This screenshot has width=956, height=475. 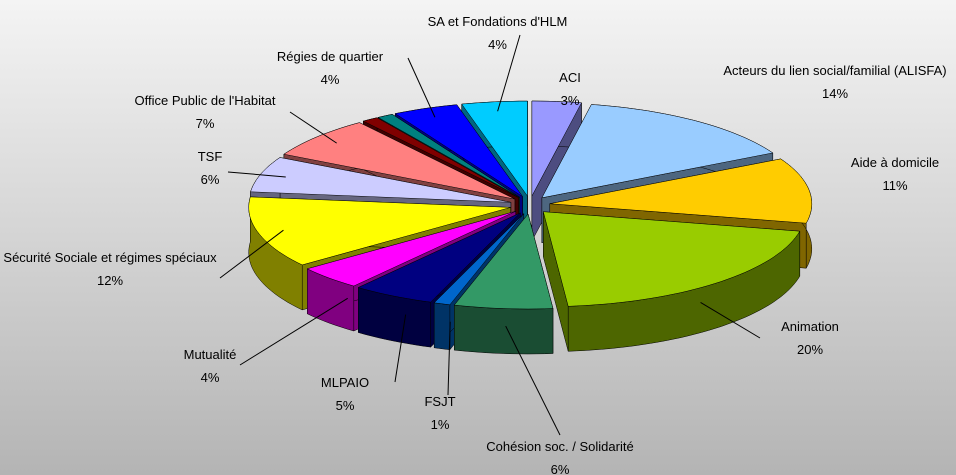 I want to click on slice-label: SA et Fondations d'HLM 4%, so click(x=497, y=33).